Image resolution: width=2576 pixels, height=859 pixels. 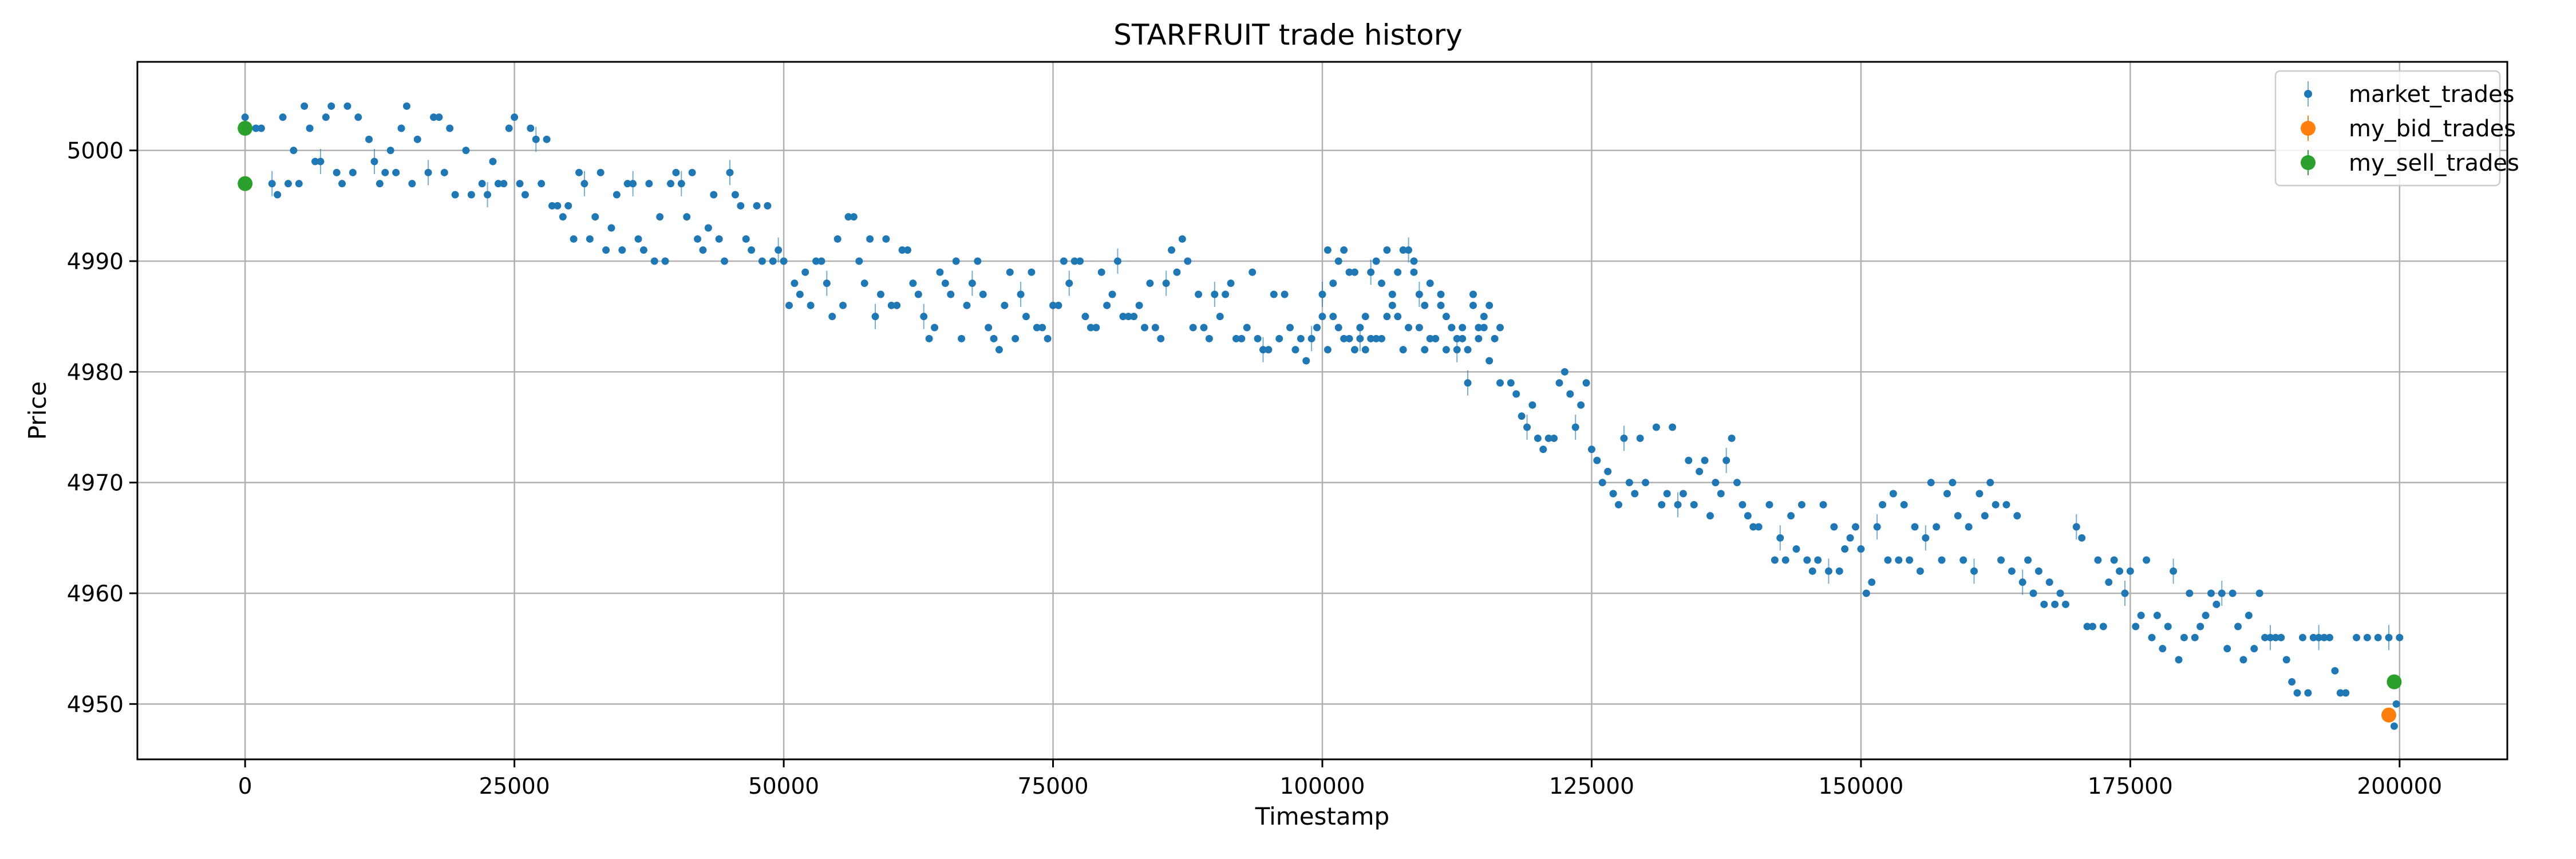 What do you see at coordinates (1322, 816) in the screenshot?
I see `x-axis-label: Timestamp` at bounding box center [1322, 816].